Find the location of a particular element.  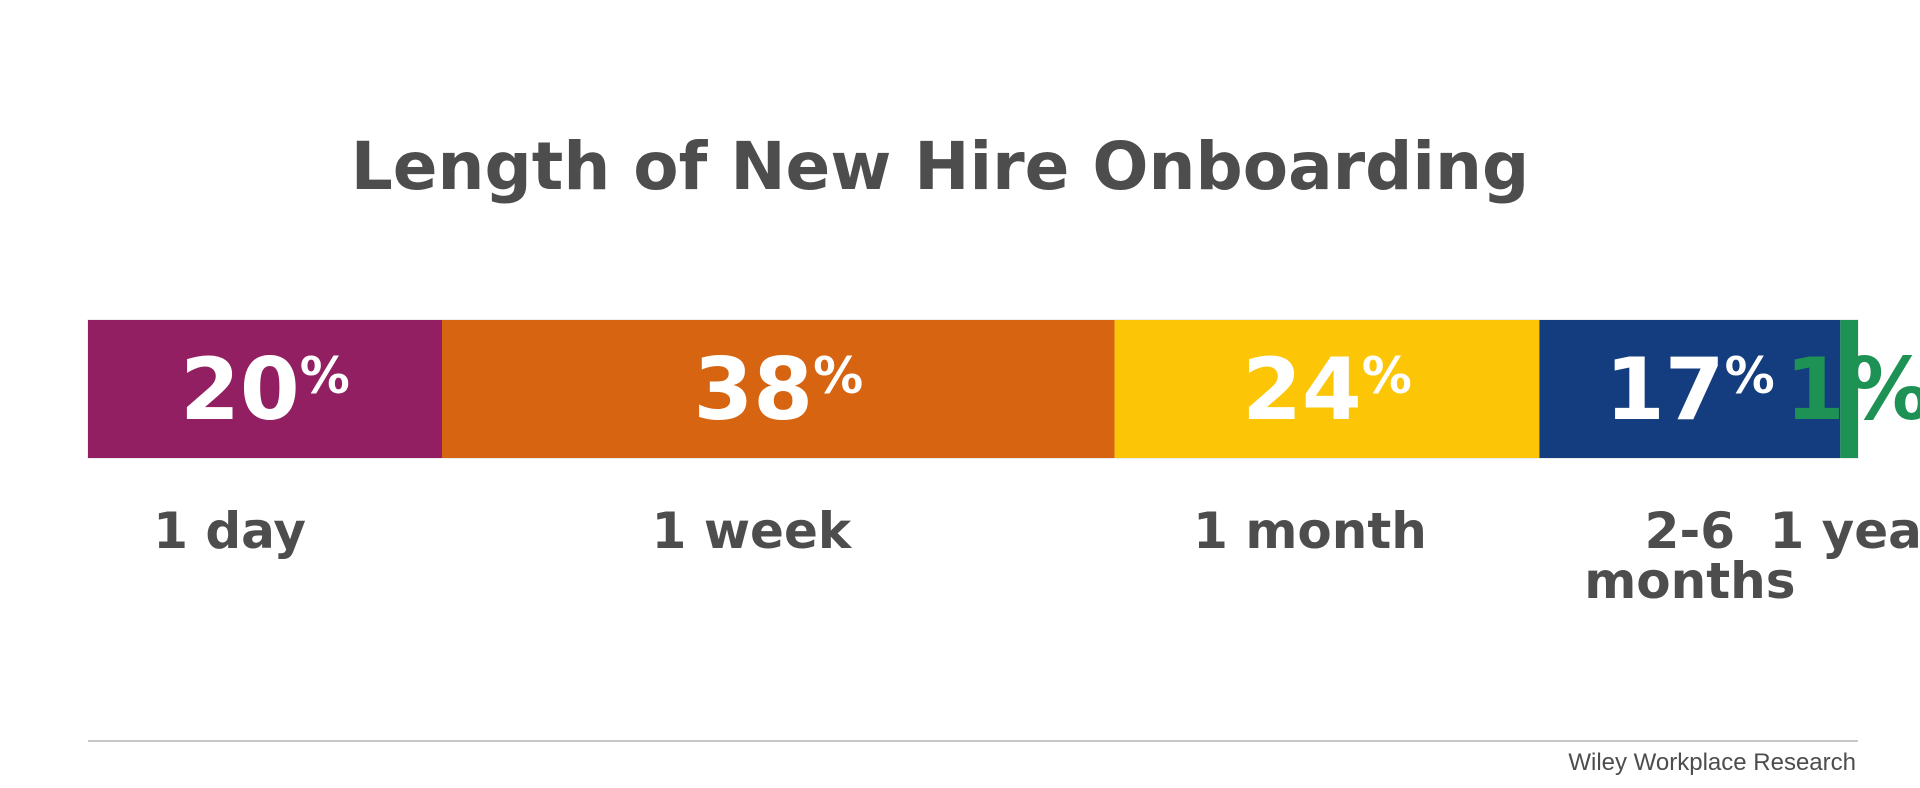

value-number: 1 is located at coordinates (1815, 390).